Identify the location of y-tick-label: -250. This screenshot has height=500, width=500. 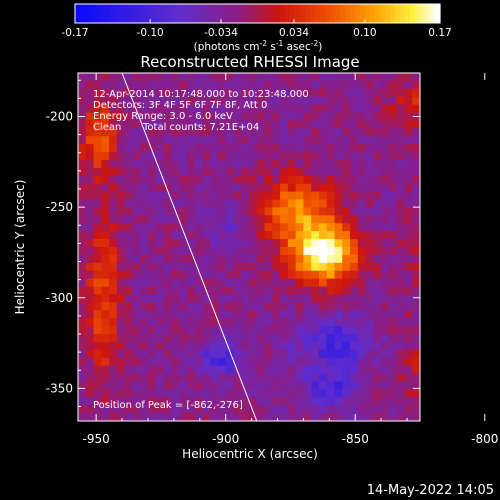
(59, 207).